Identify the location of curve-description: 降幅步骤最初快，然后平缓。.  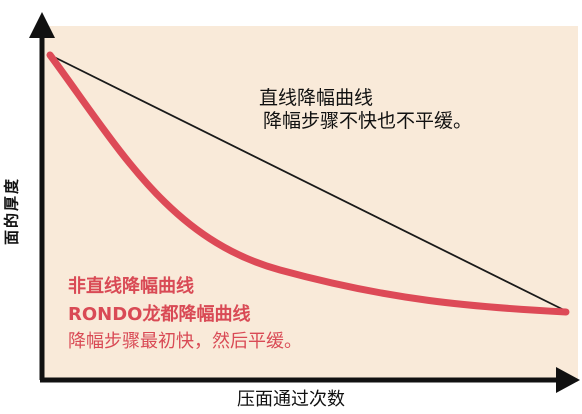
(185, 341).